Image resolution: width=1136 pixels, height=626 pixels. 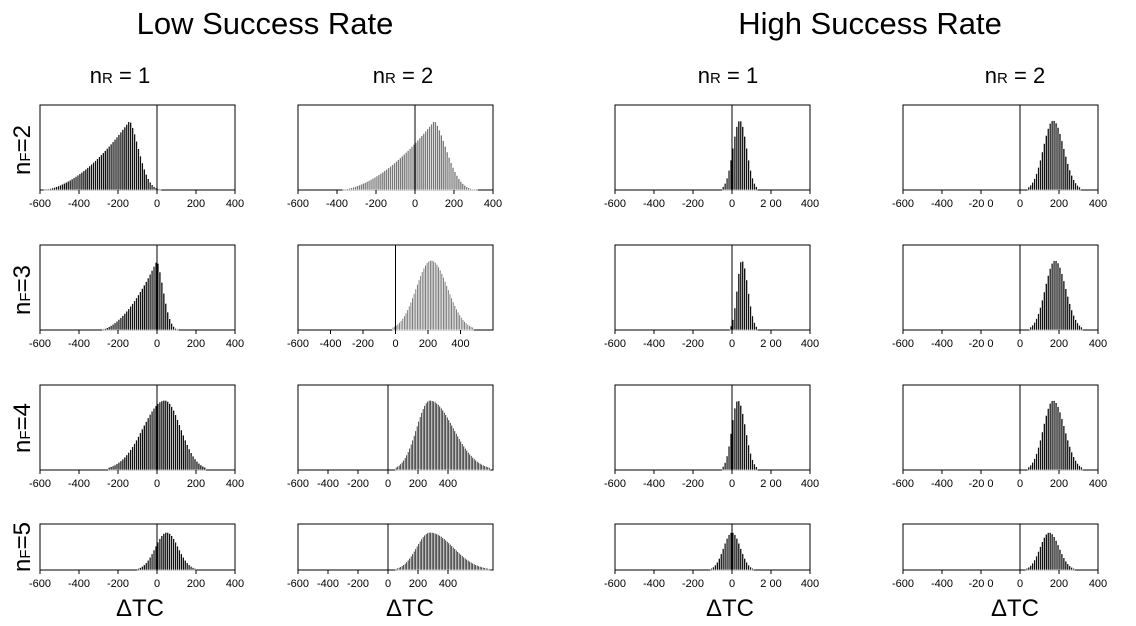 I want to click on column-label-3: nR = 1, so click(x=728, y=75).